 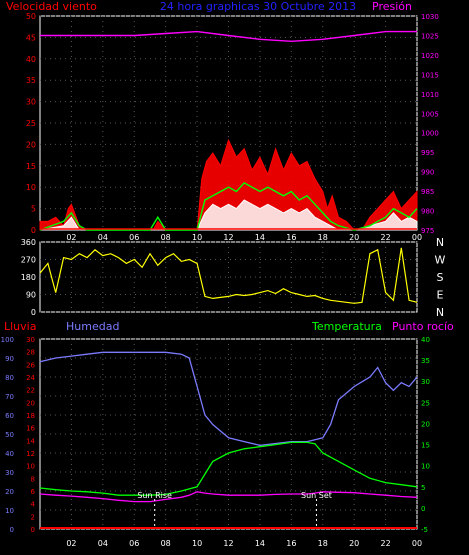 What do you see at coordinates (30, 441) in the screenshot?
I see `y-tick-label: 14` at bounding box center [30, 441].